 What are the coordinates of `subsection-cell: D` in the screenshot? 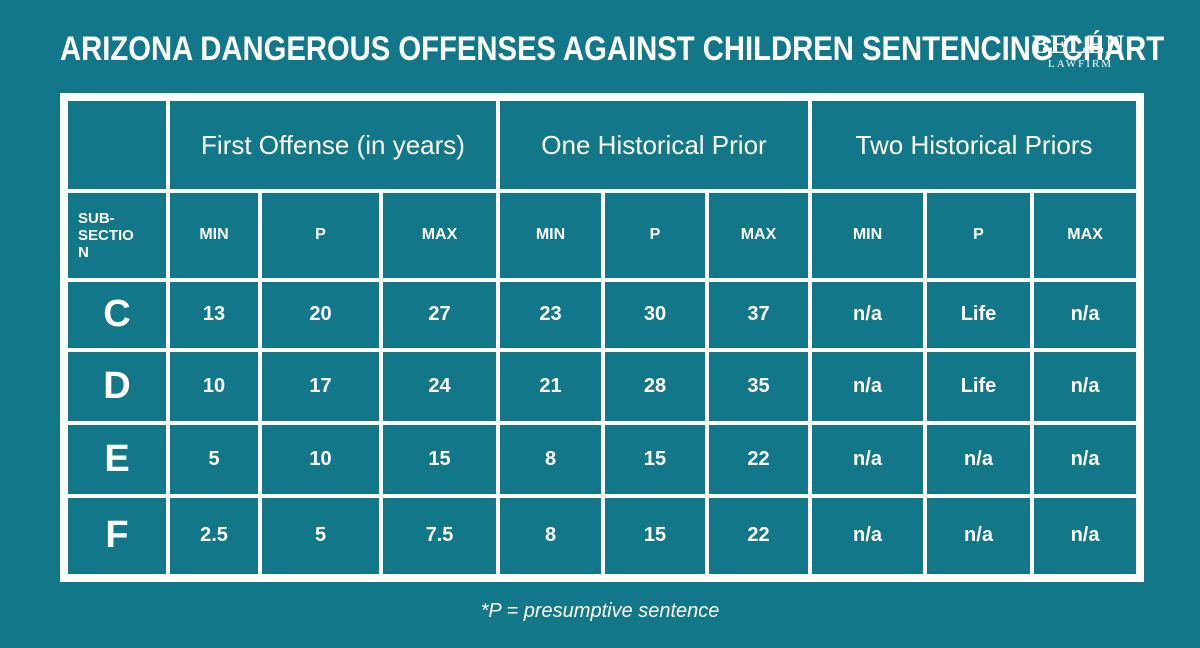 It's located at (116, 387).